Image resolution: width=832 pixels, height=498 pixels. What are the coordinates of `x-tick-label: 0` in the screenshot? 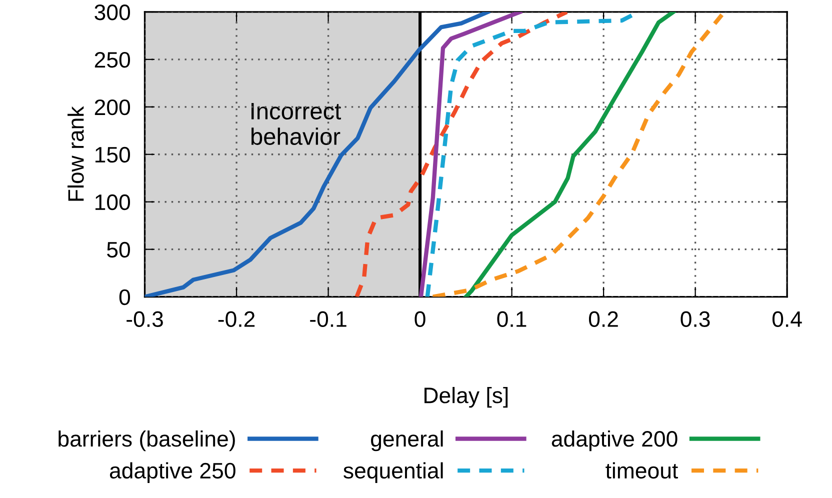 It's located at (420, 319).